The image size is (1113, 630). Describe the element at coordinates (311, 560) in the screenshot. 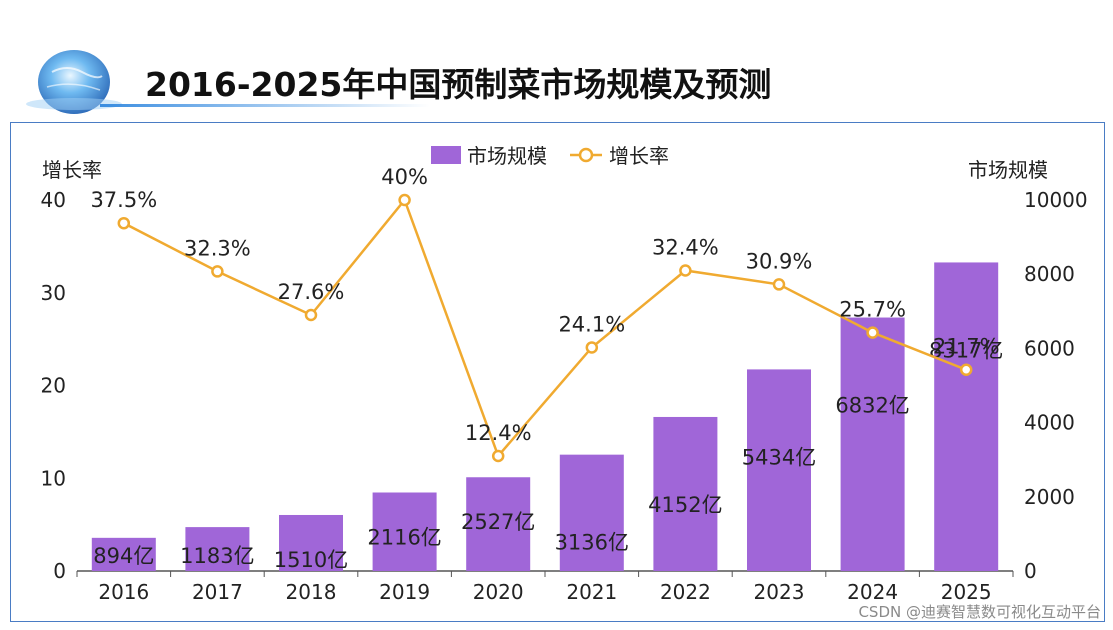

I see `bar-value-label: 1510亿` at that location.